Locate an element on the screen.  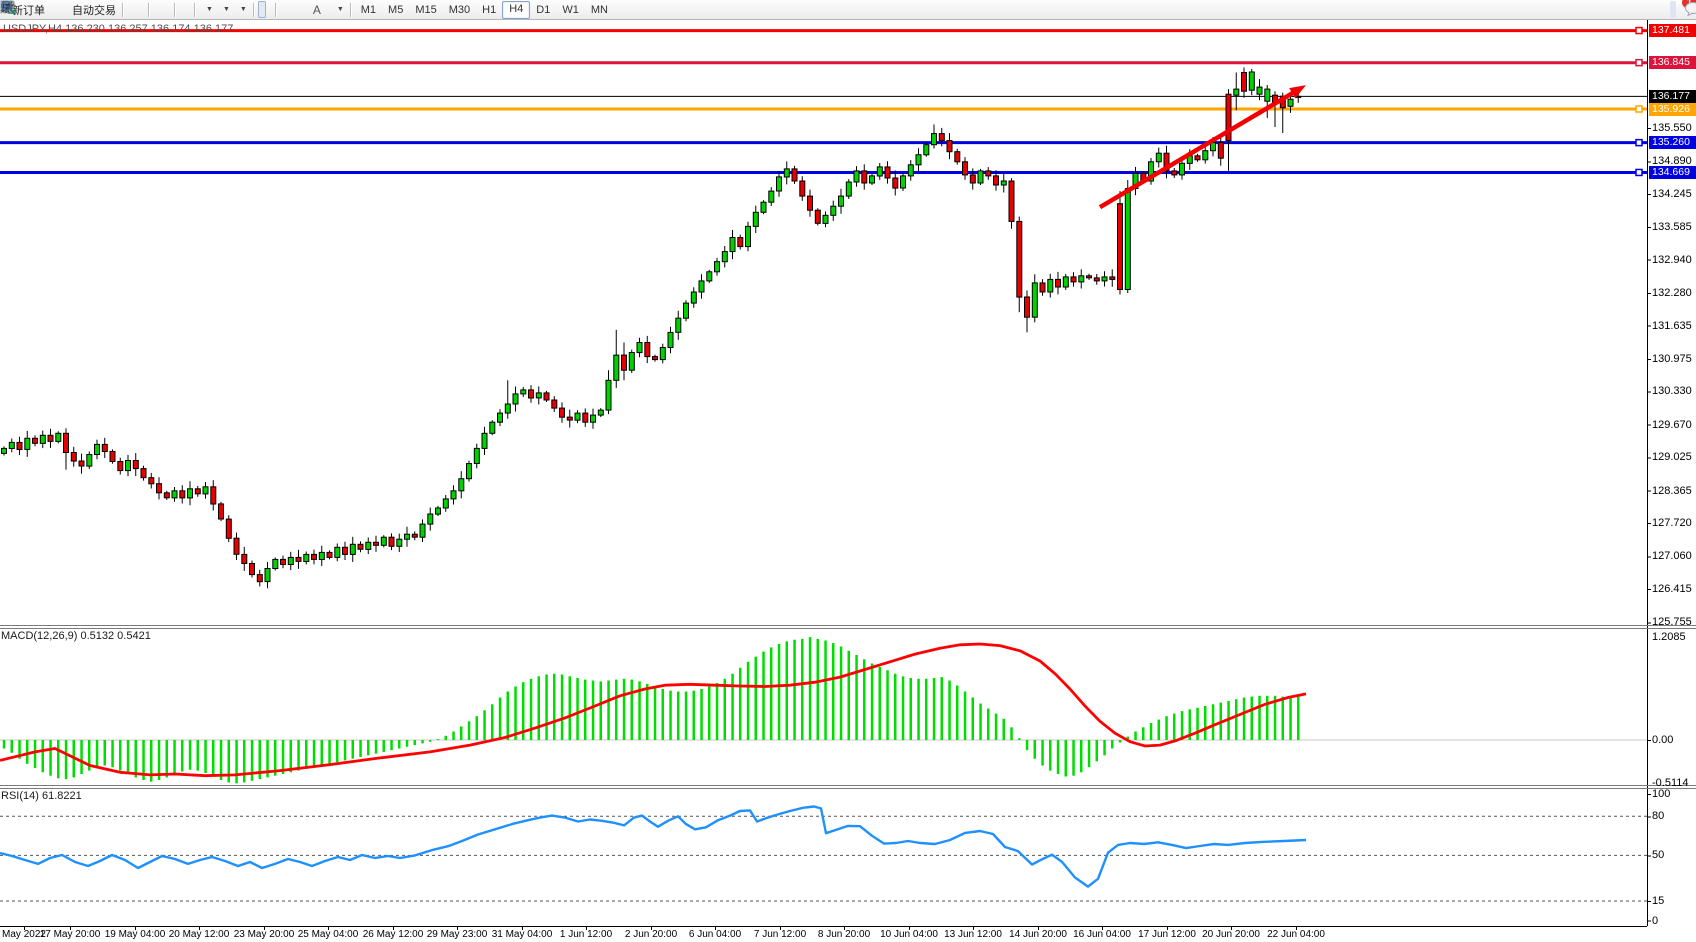
search-button is located at coordinates (838, 9).